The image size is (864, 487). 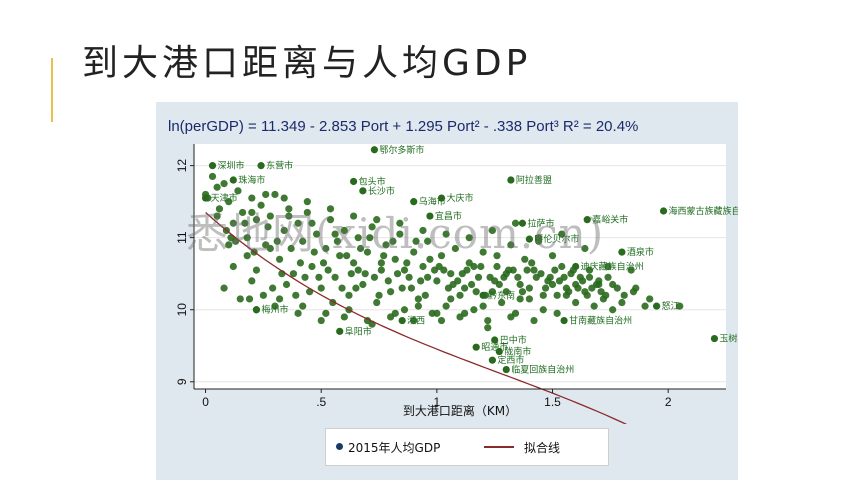 What do you see at coordinates (372, 181) in the screenshot?
I see `point-label: 包头市` at bounding box center [372, 181].